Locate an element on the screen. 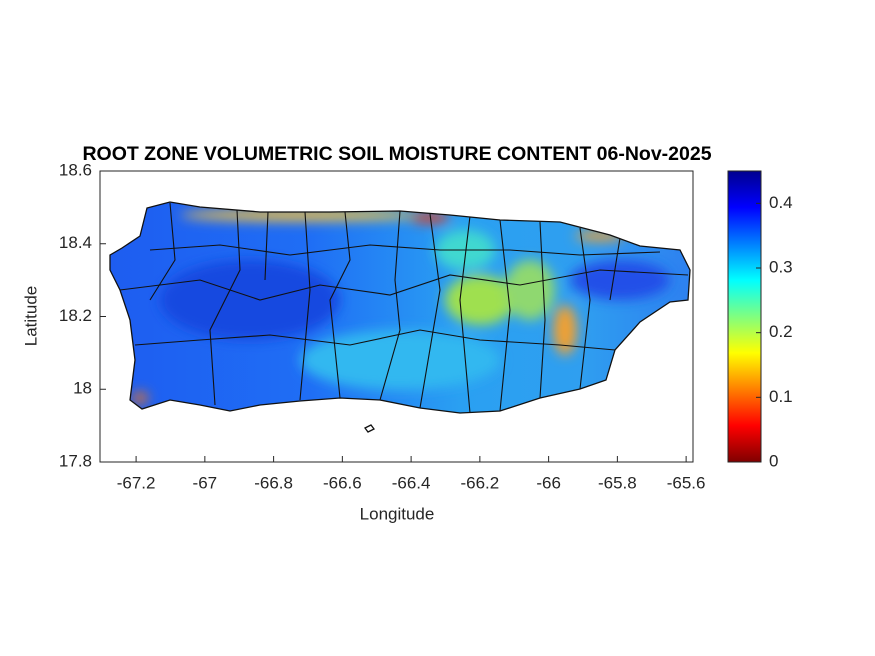  y-tick-label: 18 is located at coordinates (82, 388).